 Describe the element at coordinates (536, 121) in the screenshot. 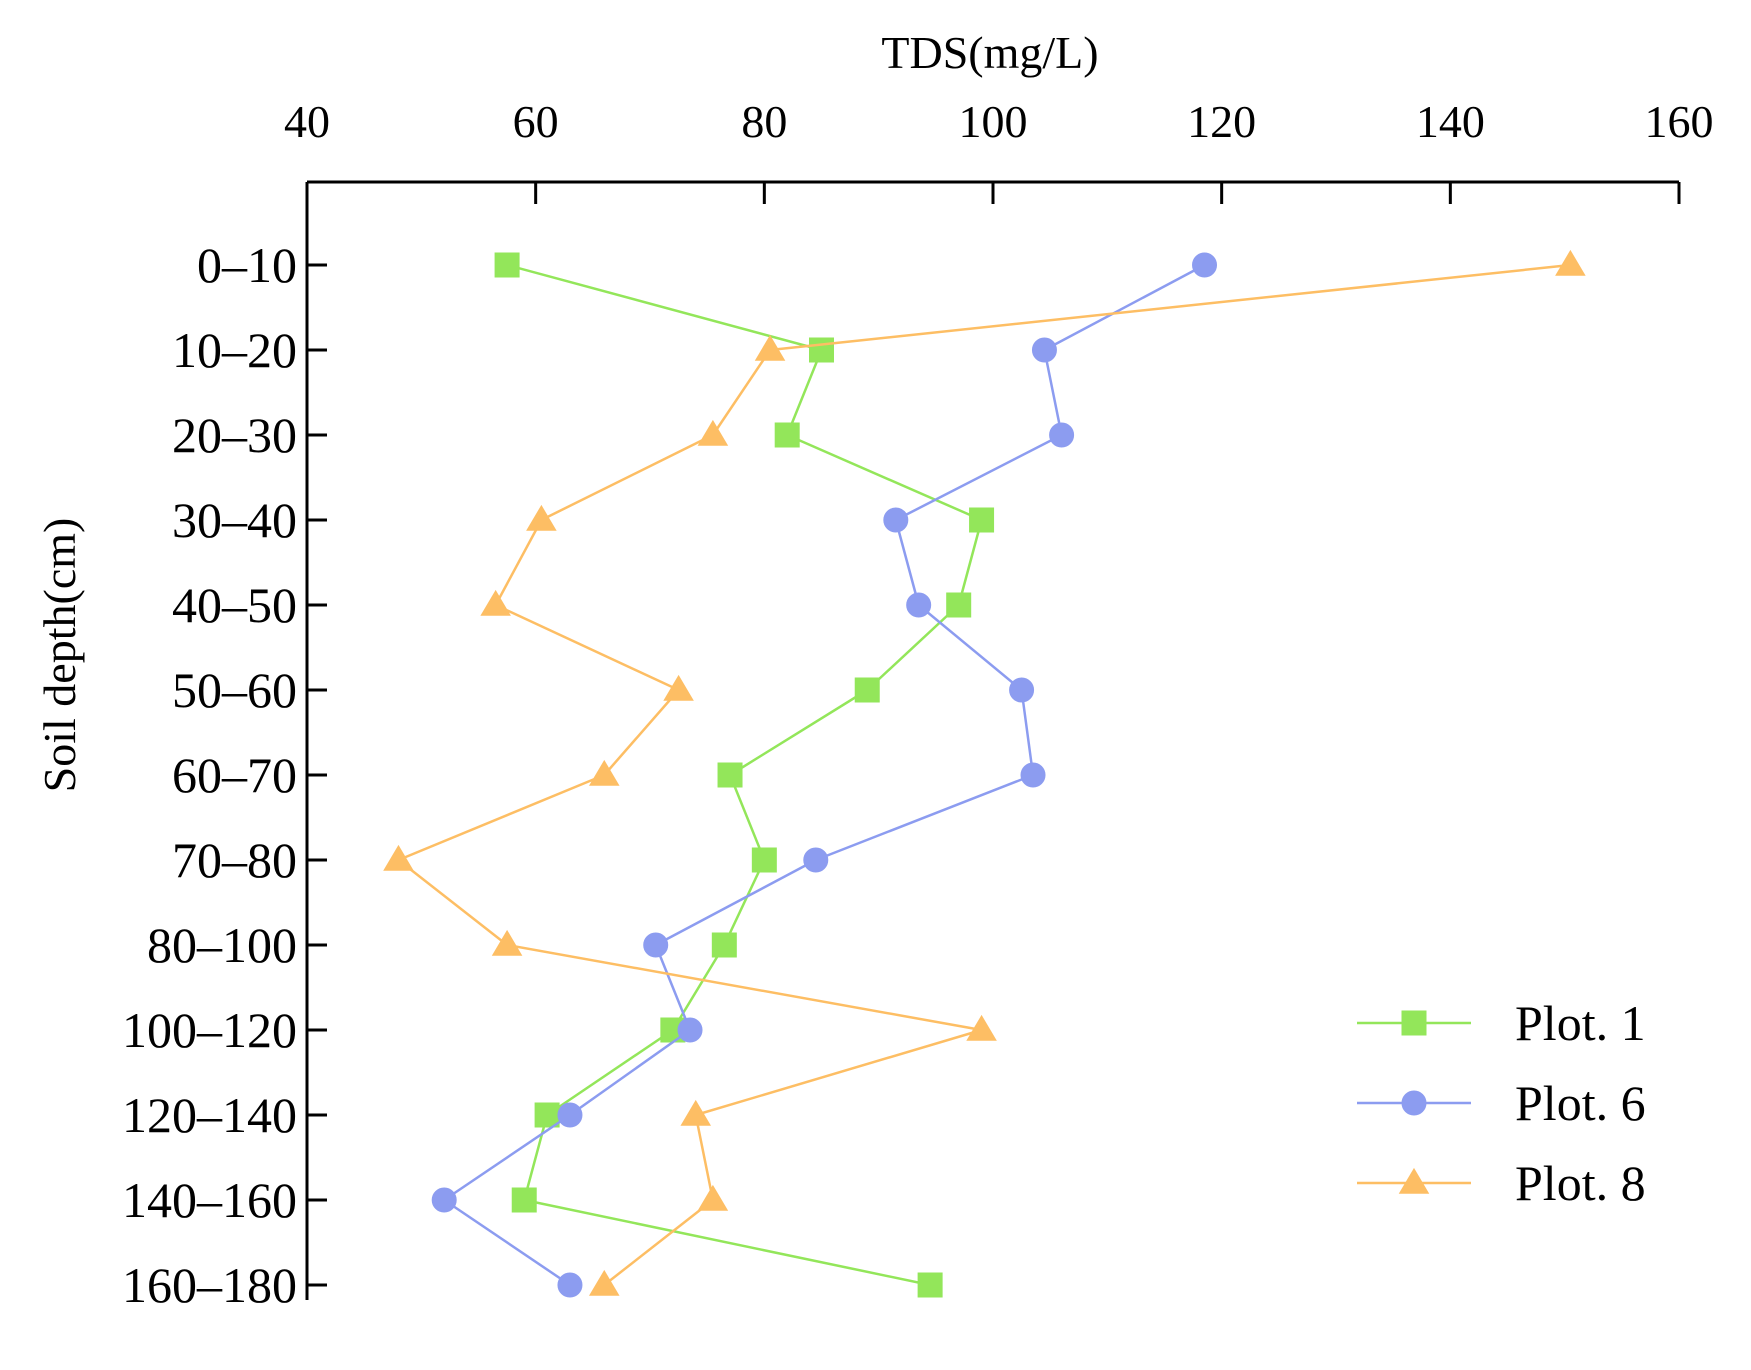

I see `x-tick-label: 60` at that location.